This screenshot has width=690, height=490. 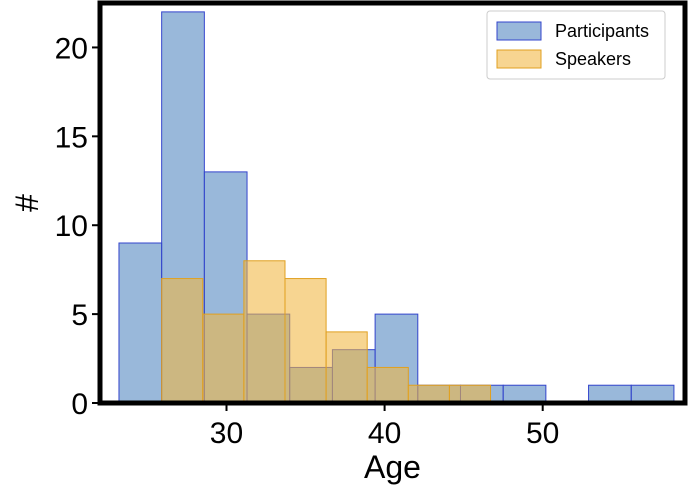 What do you see at coordinates (226, 433) in the screenshot?
I see `x-tick-label-30: 30` at bounding box center [226, 433].